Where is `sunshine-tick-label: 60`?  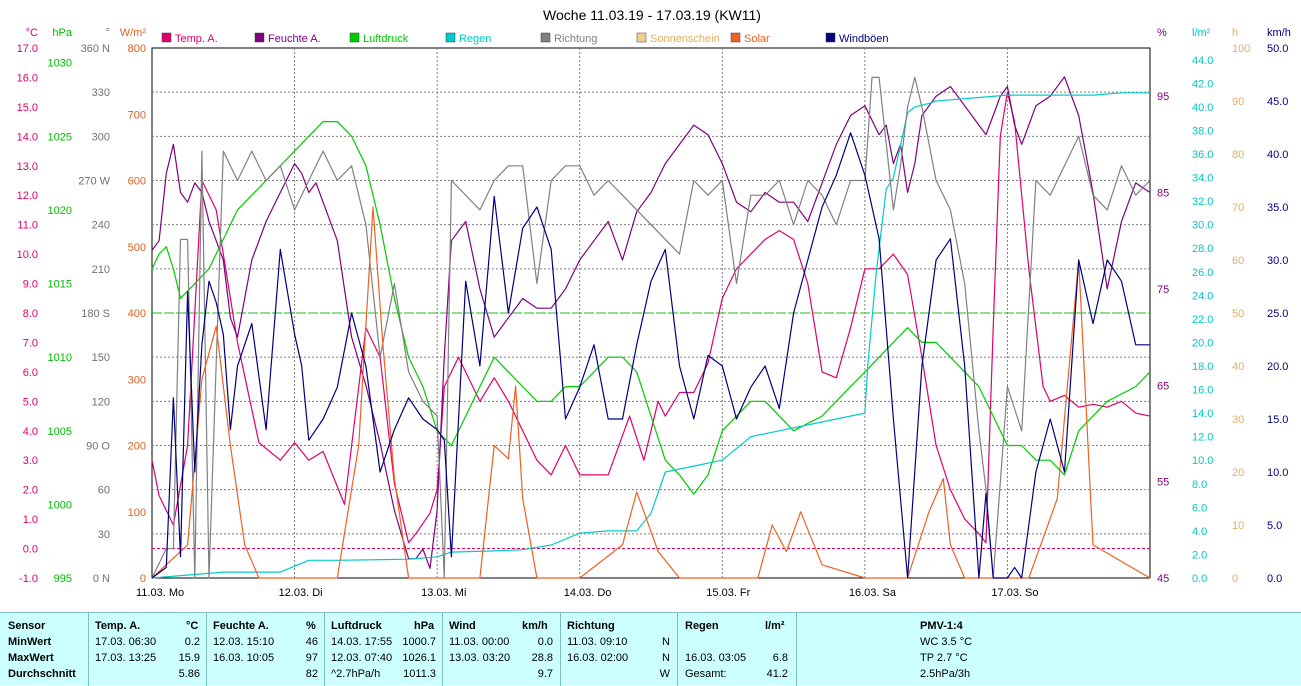 sunshine-tick-label: 60 is located at coordinates (1238, 261).